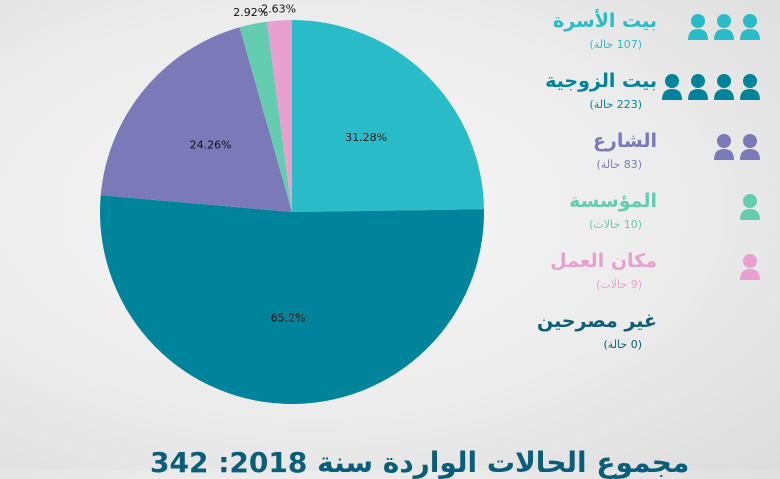 The image size is (780, 479). What do you see at coordinates (582, 38) in the screenshot?
I see `legend-item: بيت الأسرة (107 حالة)` at bounding box center [582, 38].